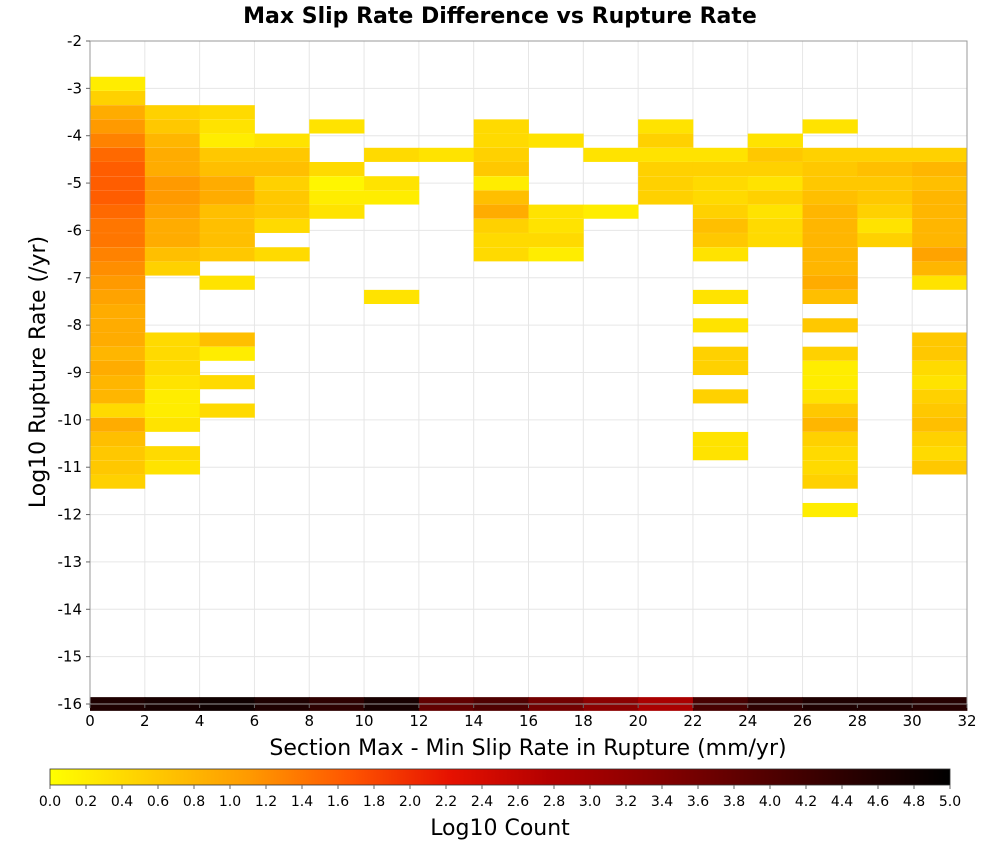  What do you see at coordinates (662, 802) in the screenshot?
I see `colorbar-tick-label: 3.4` at bounding box center [662, 802].